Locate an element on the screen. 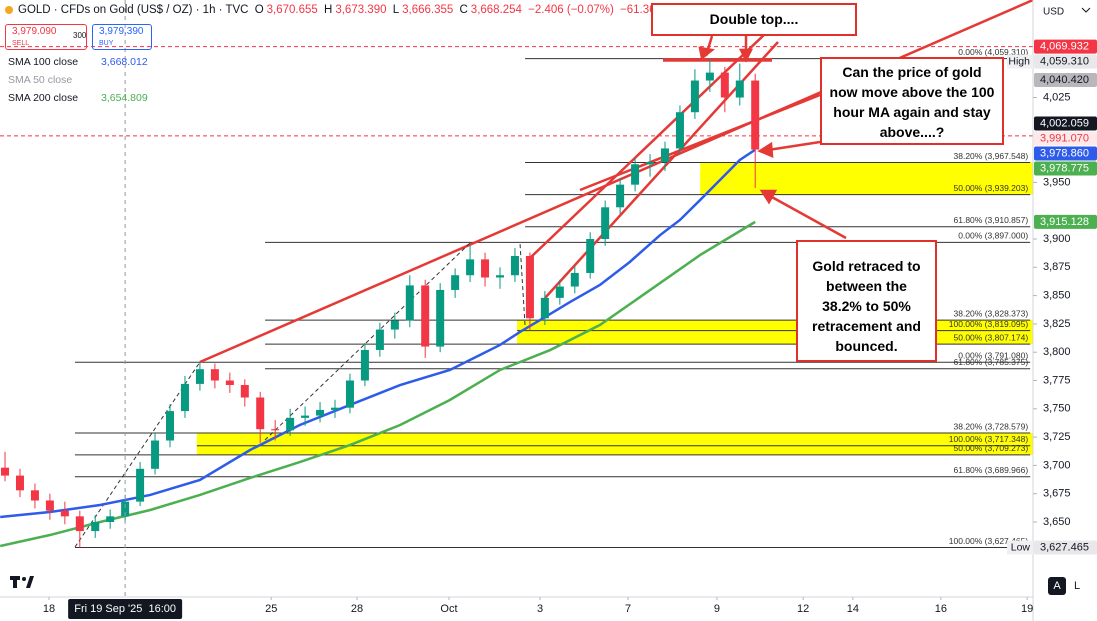  crosshair-label: Fri 19 Sep '25 16:00 is located at coordinates (125, 609).